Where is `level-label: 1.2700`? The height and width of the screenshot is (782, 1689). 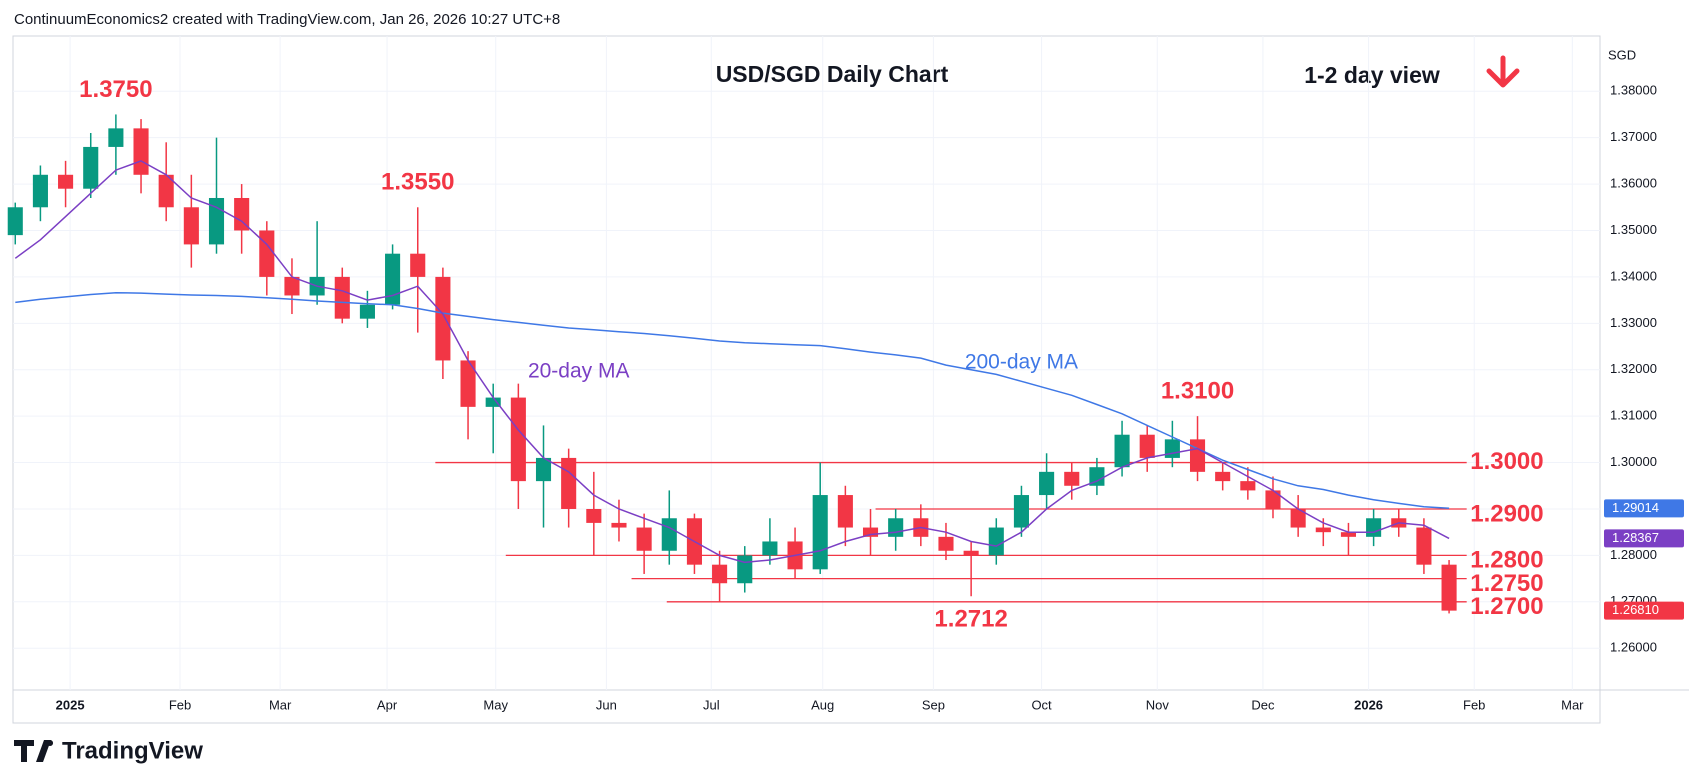
level-label: 1.2700 is located at coordinates (1506, 606).